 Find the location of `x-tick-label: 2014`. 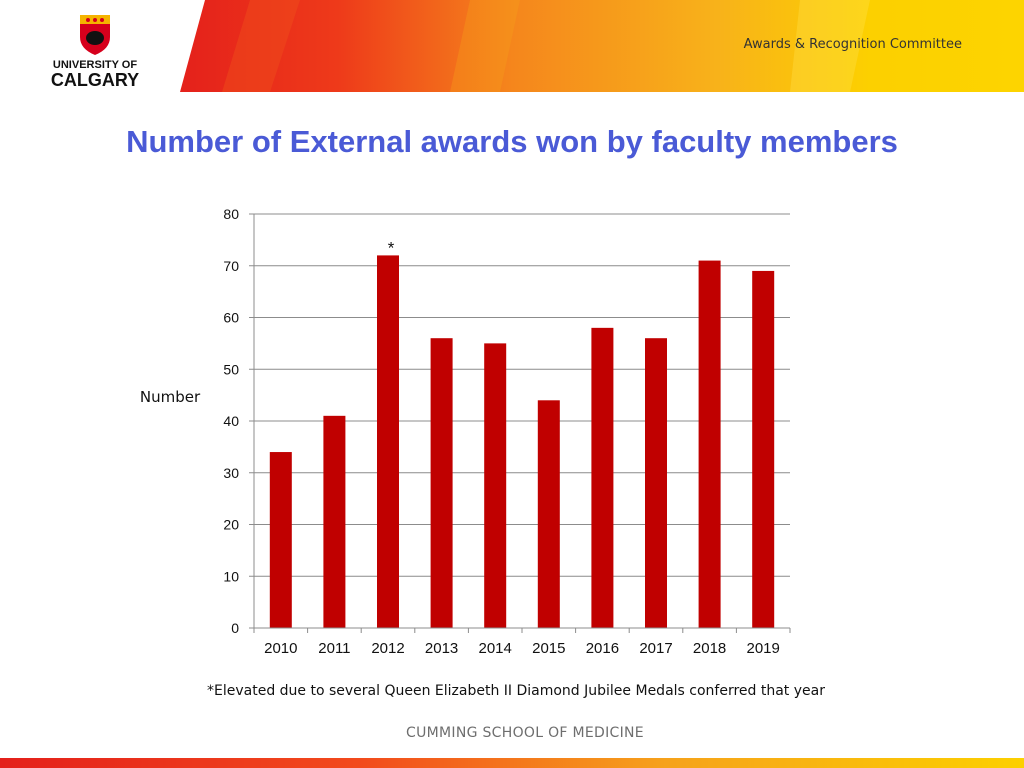

x-tick-label: 2014 is located at coordinates (495, 648).